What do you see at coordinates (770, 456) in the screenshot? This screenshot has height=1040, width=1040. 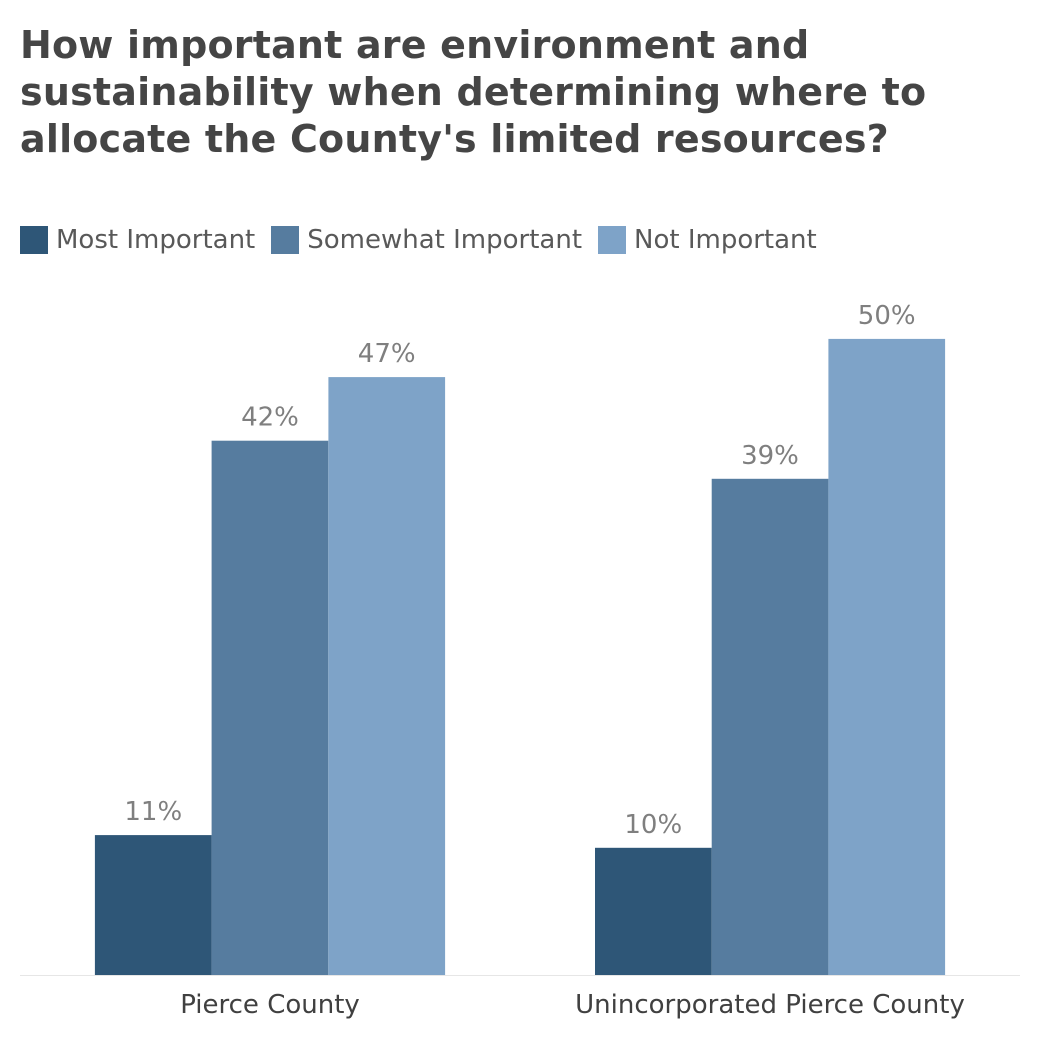 I see `data-label-somewhat-important-unincorporated-pierce-county: 39%` at bounding box center [770, 456].